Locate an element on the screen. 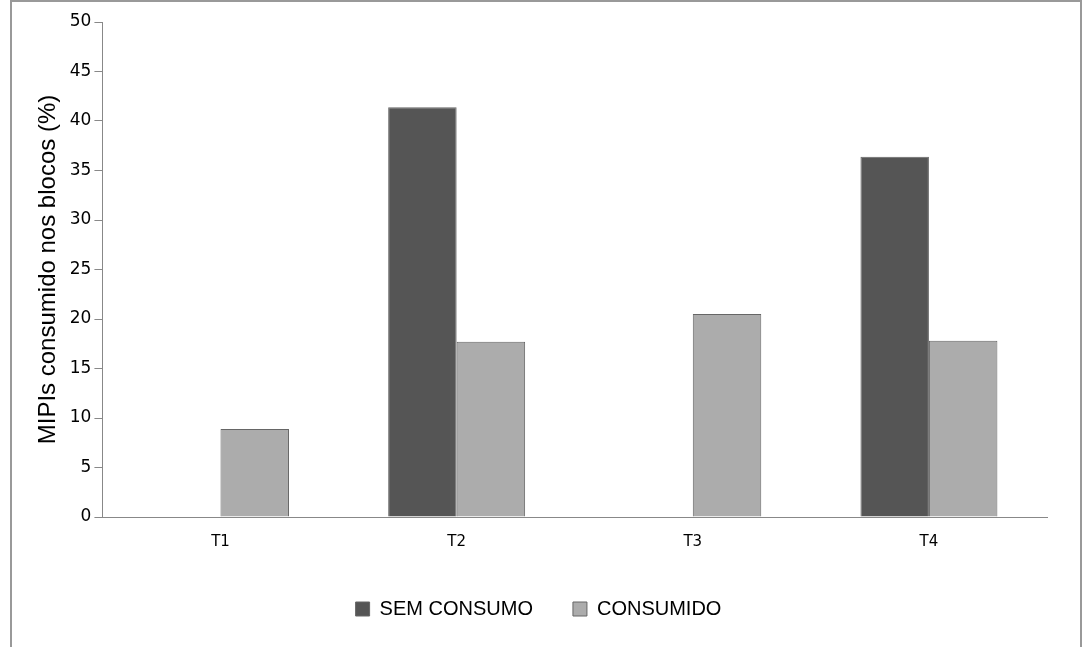 The width and height of the screenshot is (1087, 649). y-tick-label: 10 is located at coordinates (80, 416).